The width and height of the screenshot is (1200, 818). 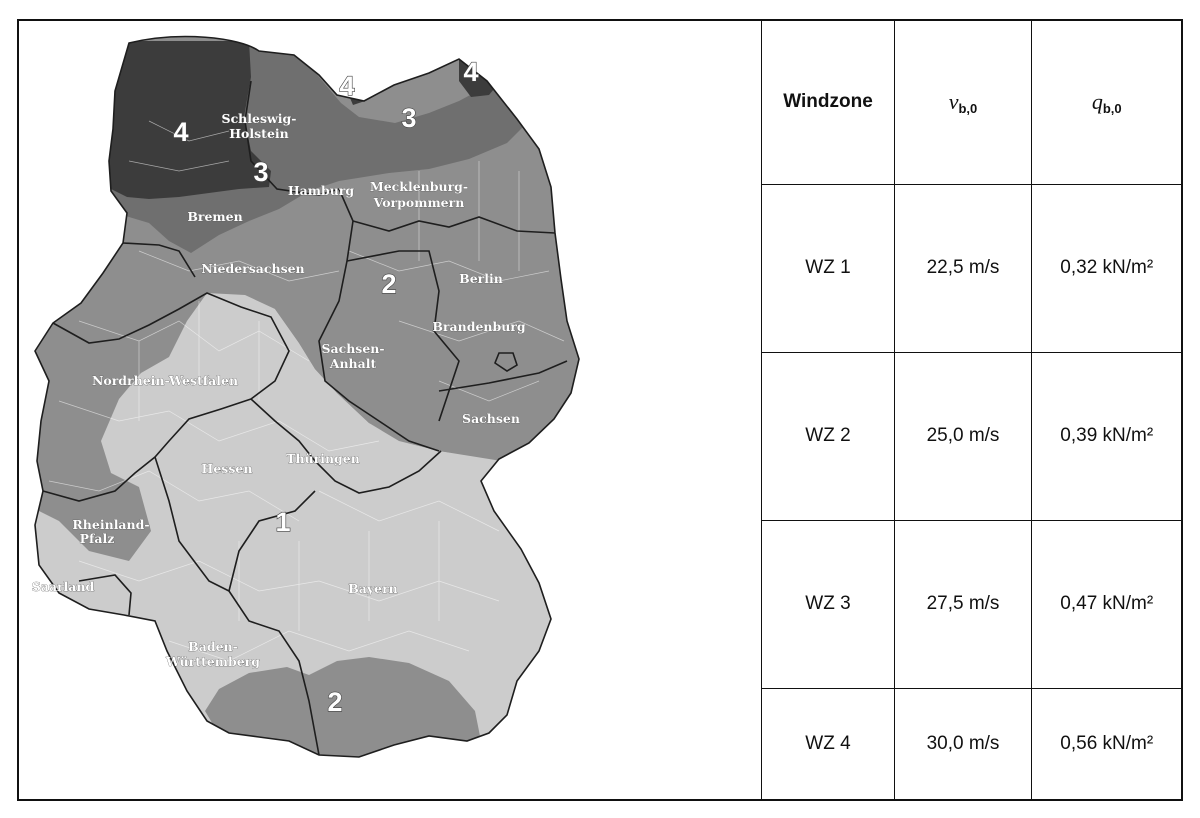 I want to click on cell-zone: WZ 3, so click(x=828, y=604).